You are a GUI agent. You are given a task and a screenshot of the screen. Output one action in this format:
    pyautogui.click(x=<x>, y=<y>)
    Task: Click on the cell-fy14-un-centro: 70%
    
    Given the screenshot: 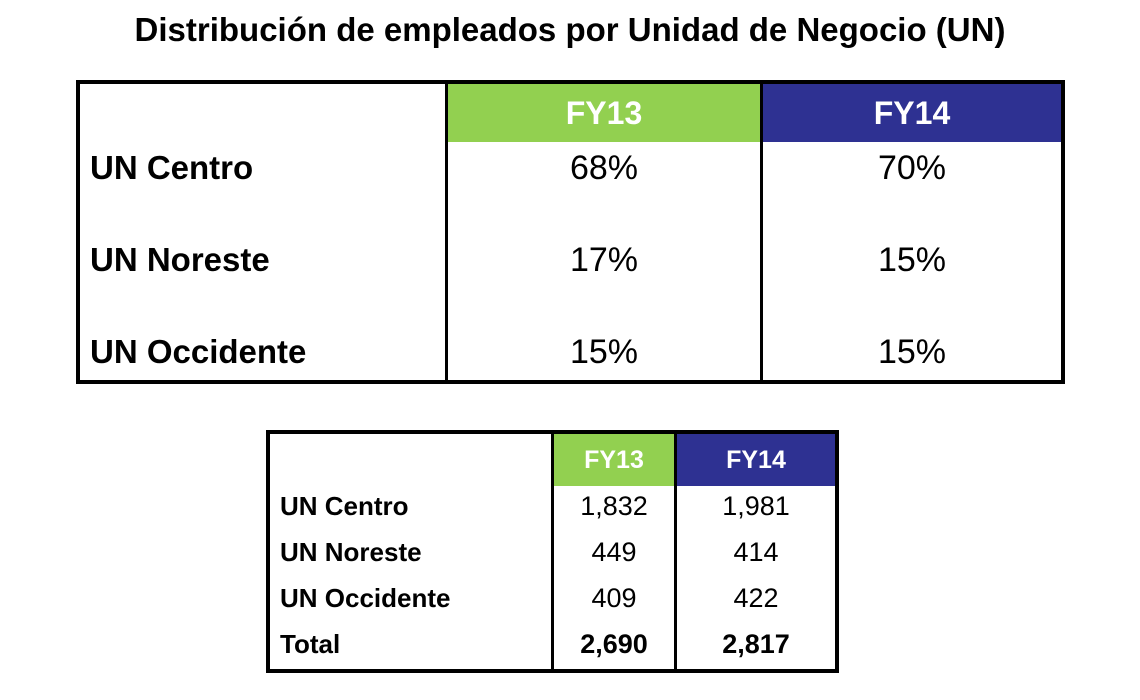 What is the action you would take?
    pyautogui.click(x=912, y=168)
    